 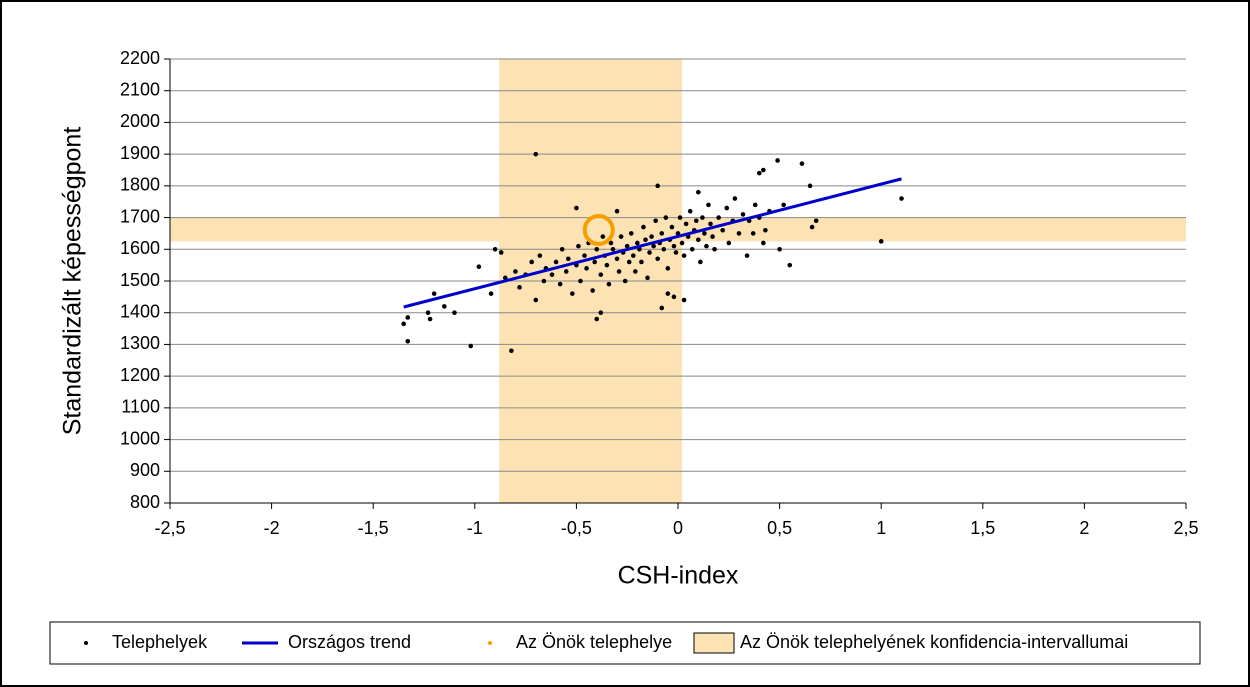 I want to click on x-tick-label: -2,5, so click(x=169, y=528).